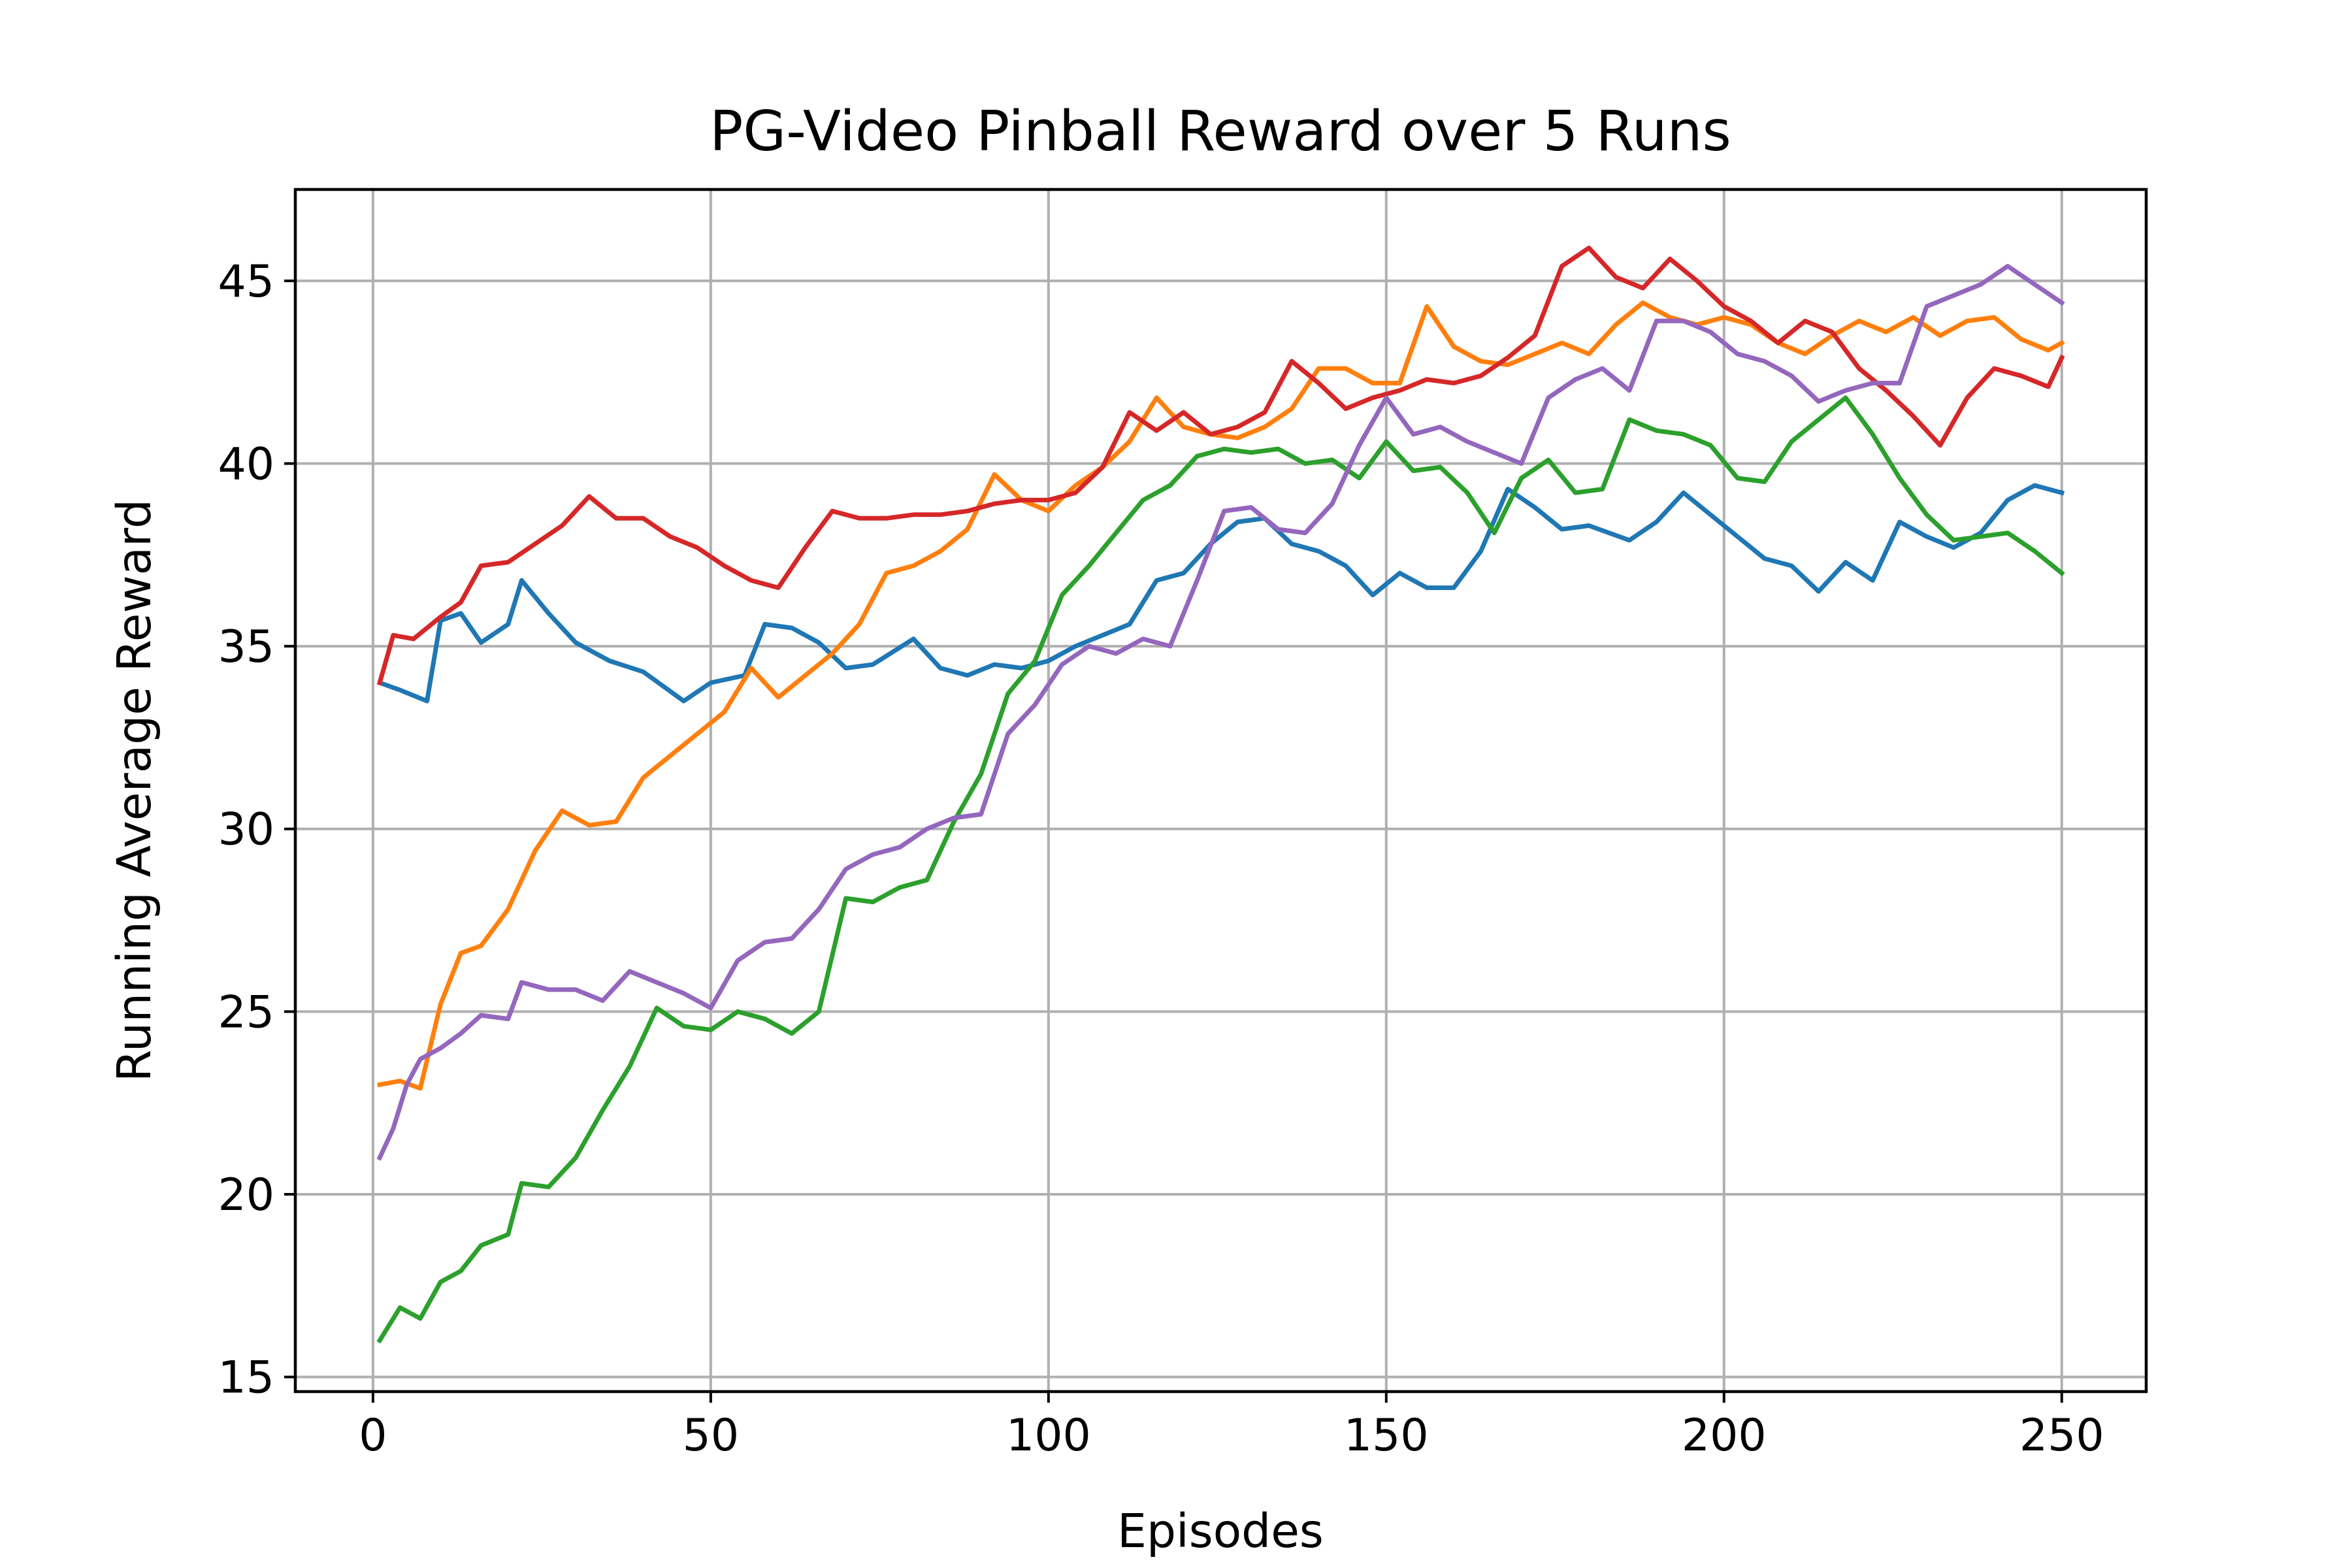  I want to click on chart-title: PG-Video Pinball Reward over 5 Runs, so click(1220, 131).